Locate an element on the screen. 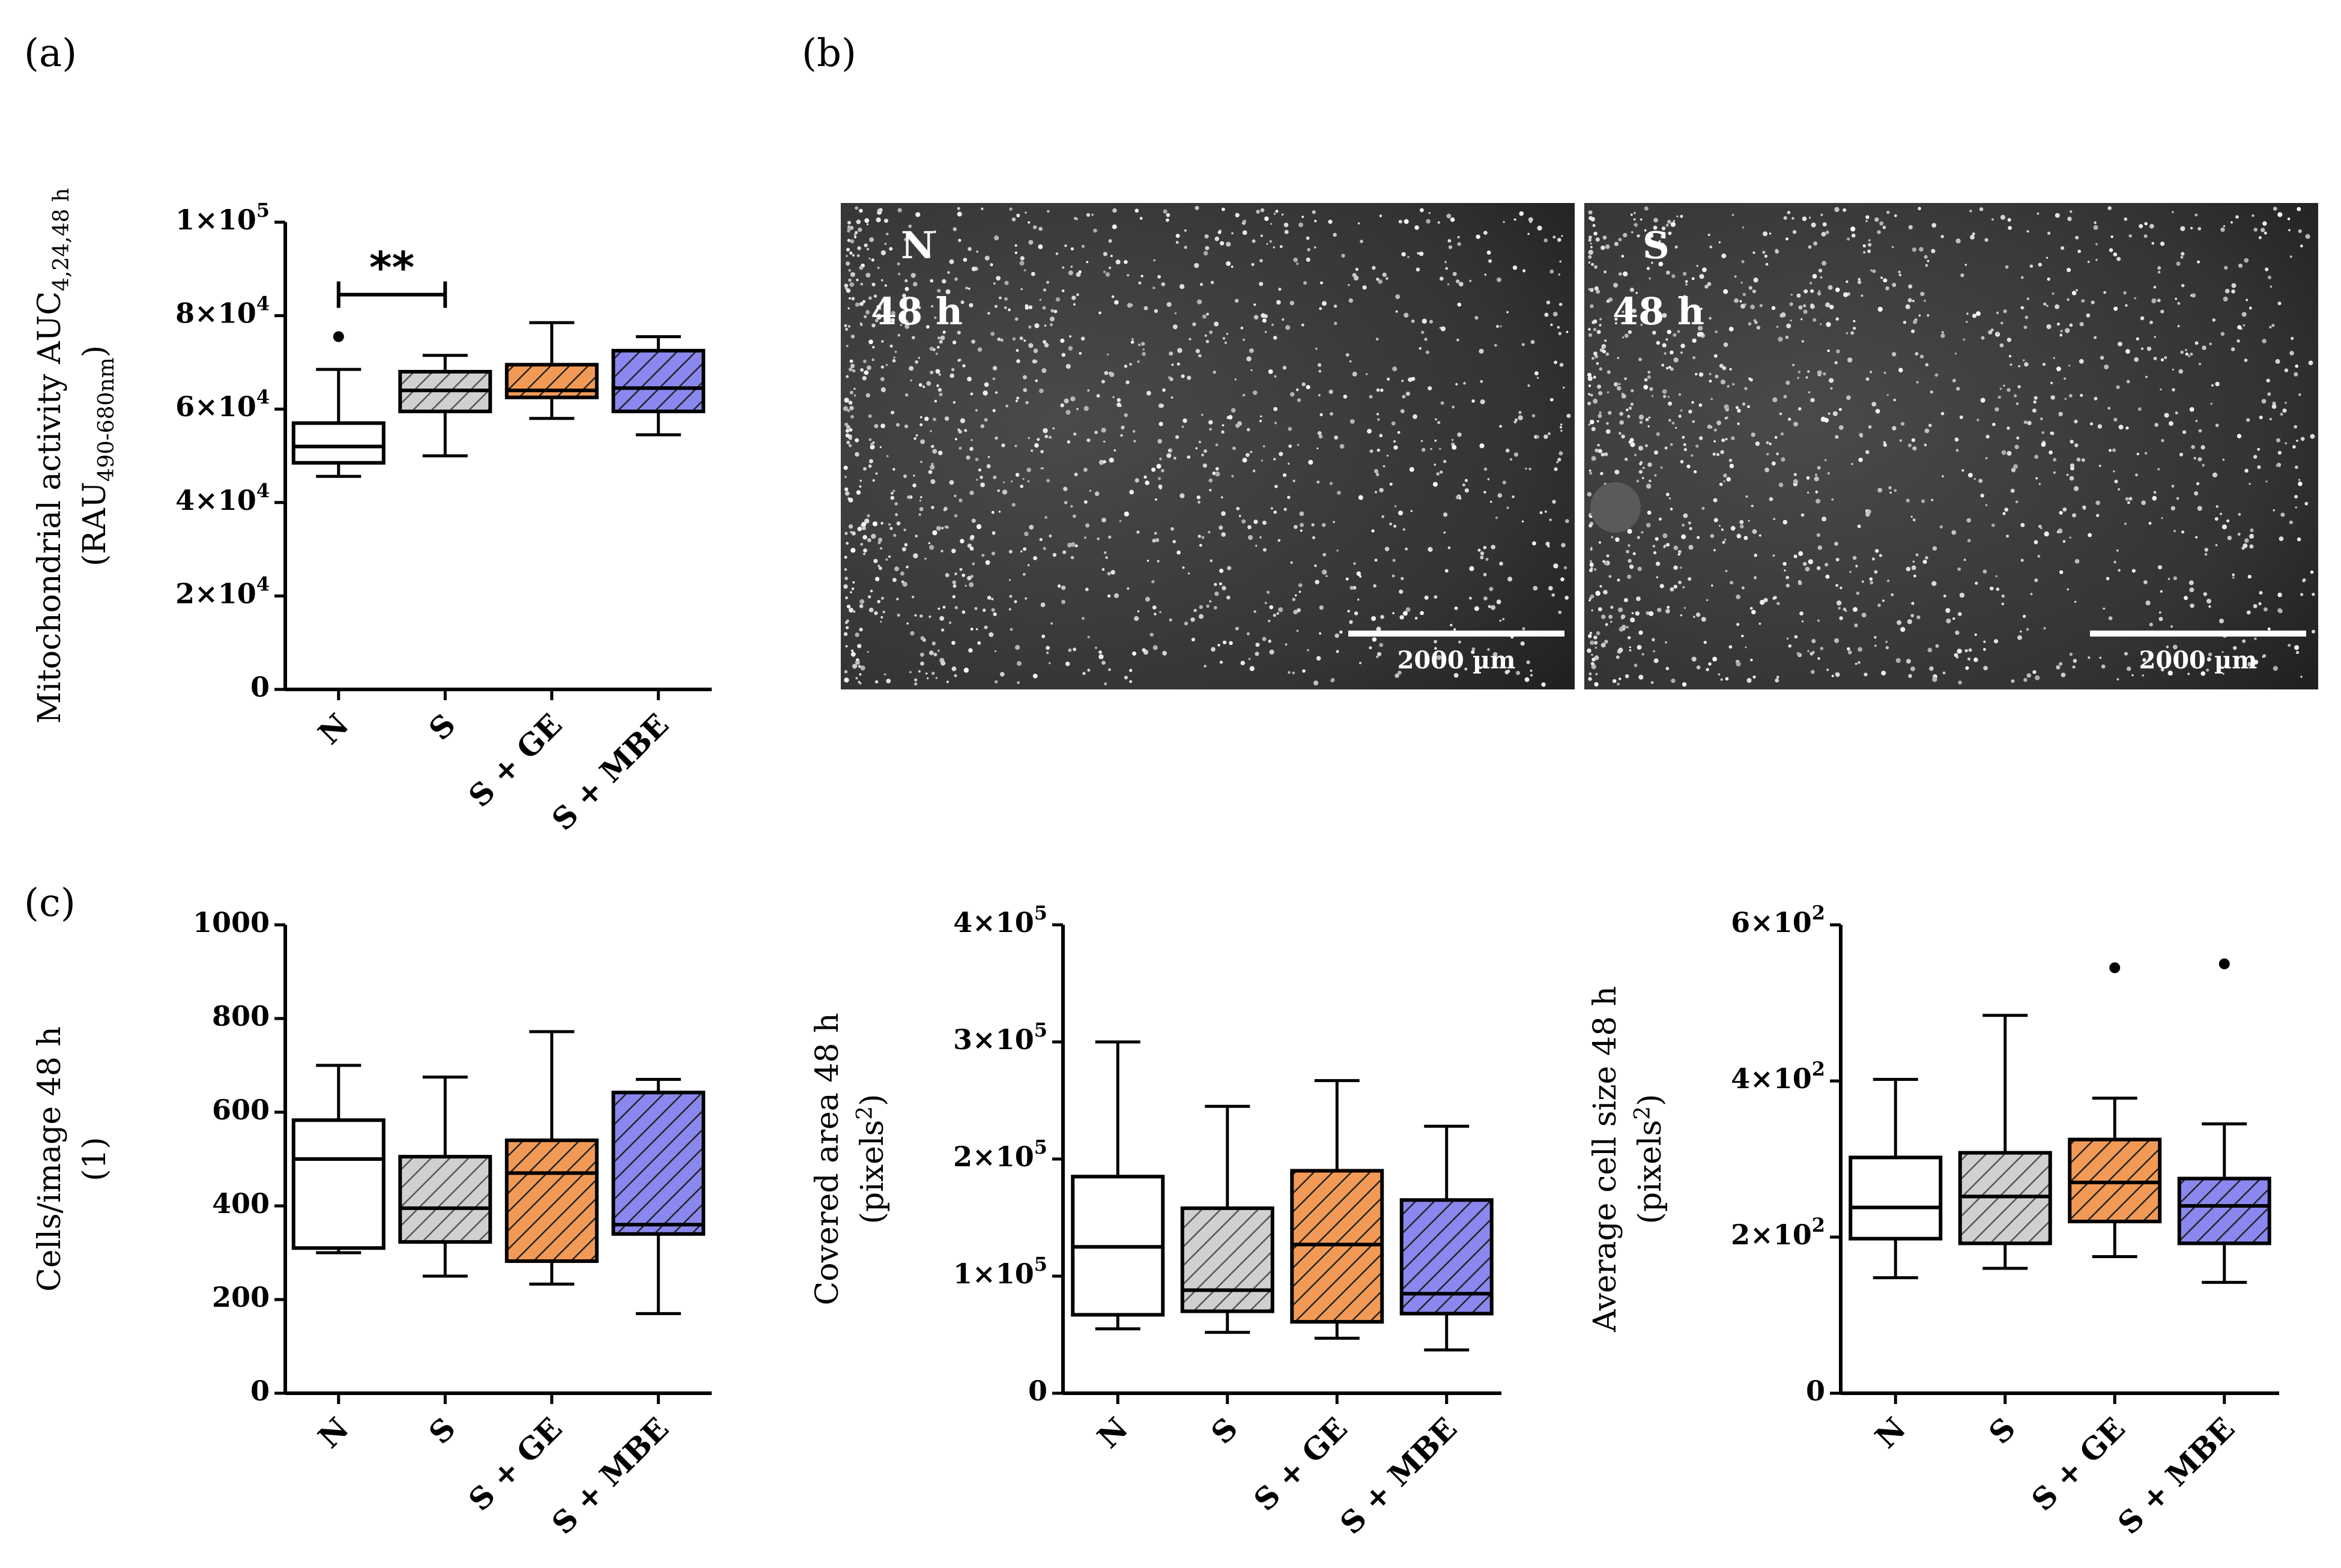  micrograph-n-group-label: N is located at coordinates (918, 245).